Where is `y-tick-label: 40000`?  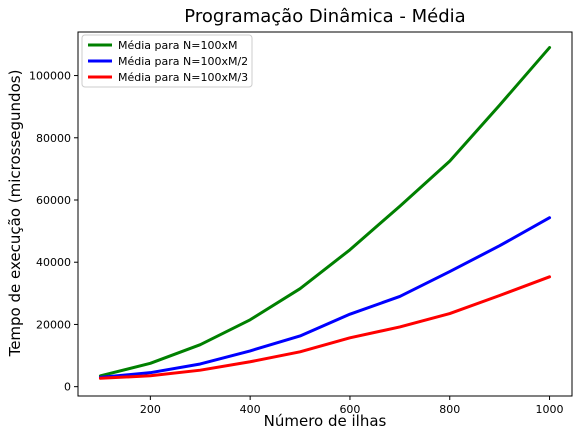 y-tick-label: 40000 is located at coordinates (53, 262).